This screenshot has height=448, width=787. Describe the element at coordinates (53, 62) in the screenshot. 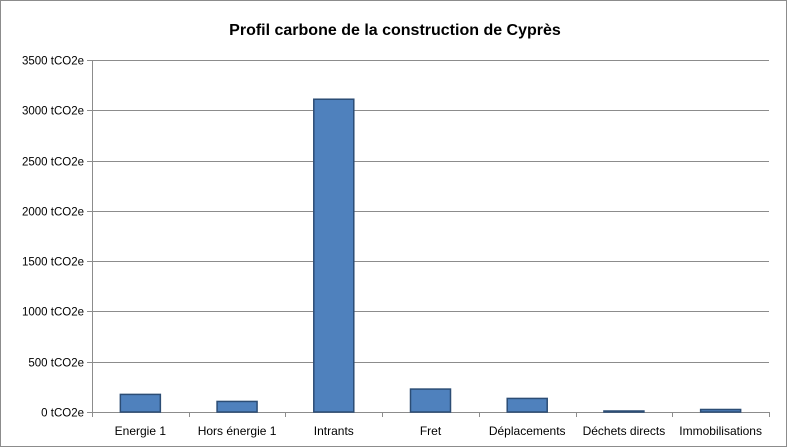

I see `y-tick-label: 3500 tCO2e` at that location.